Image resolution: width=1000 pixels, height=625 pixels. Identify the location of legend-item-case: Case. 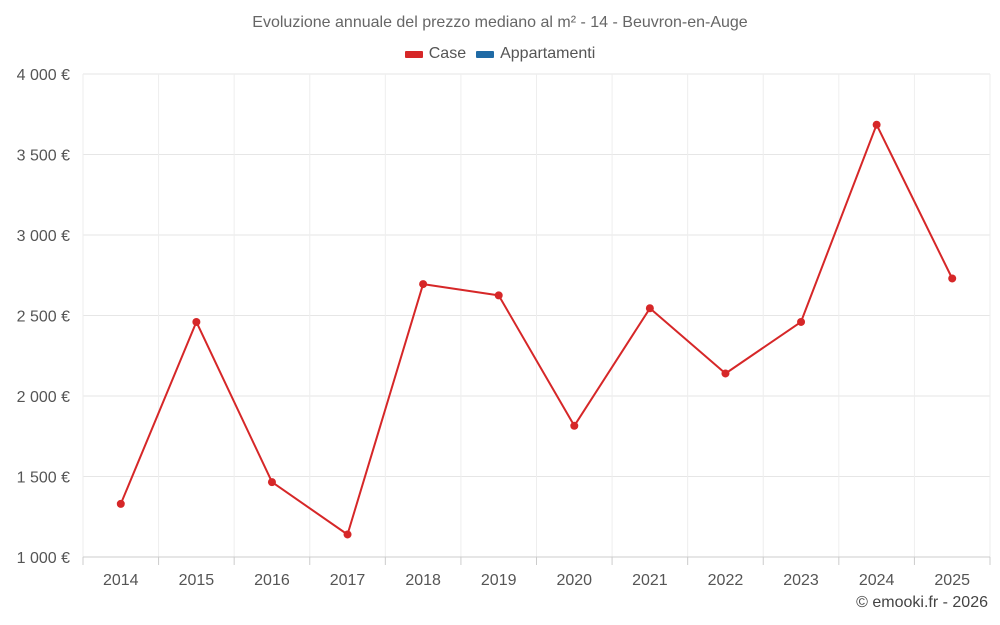
(435, 54).